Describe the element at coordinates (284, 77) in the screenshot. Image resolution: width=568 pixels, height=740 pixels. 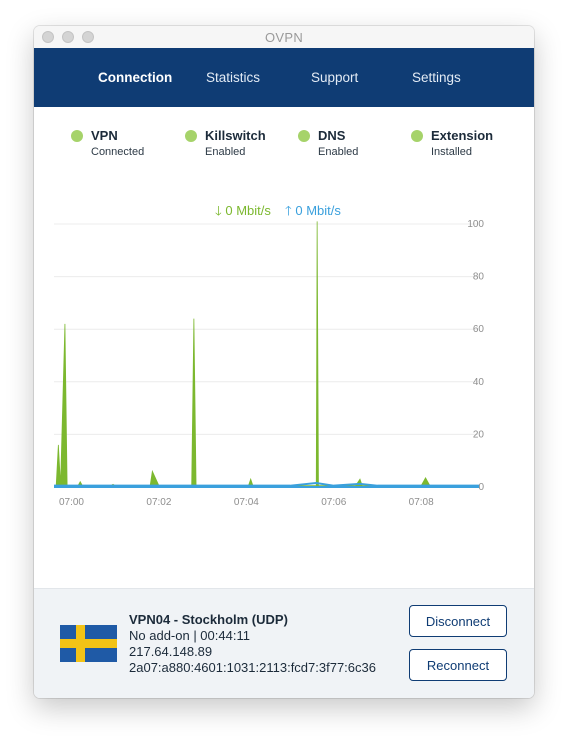
I see `nav-bar: Connection Statistics Support Settings` at that location.